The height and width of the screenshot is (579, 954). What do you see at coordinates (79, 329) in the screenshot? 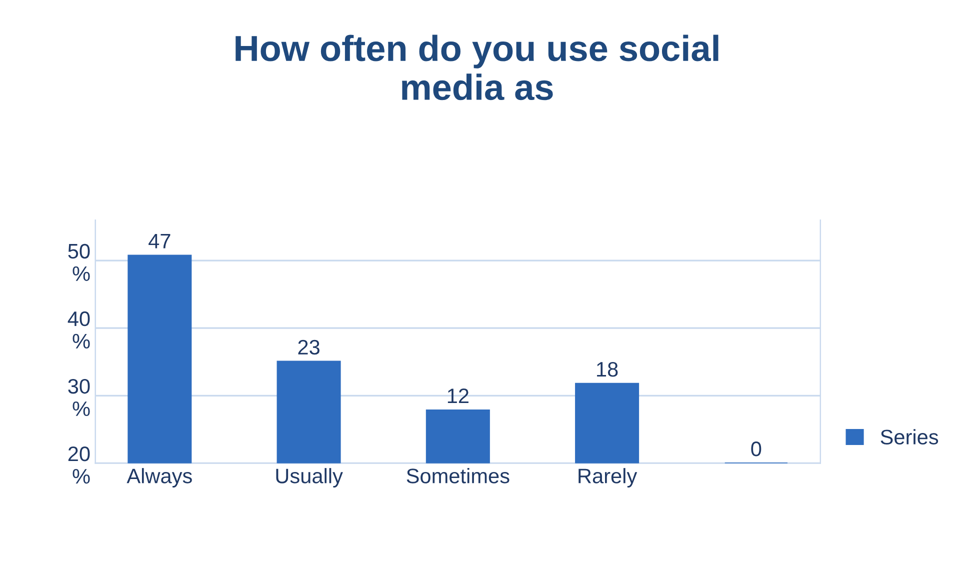
I see `y-tick-label: 40 %` at bounding box center [79, 329].